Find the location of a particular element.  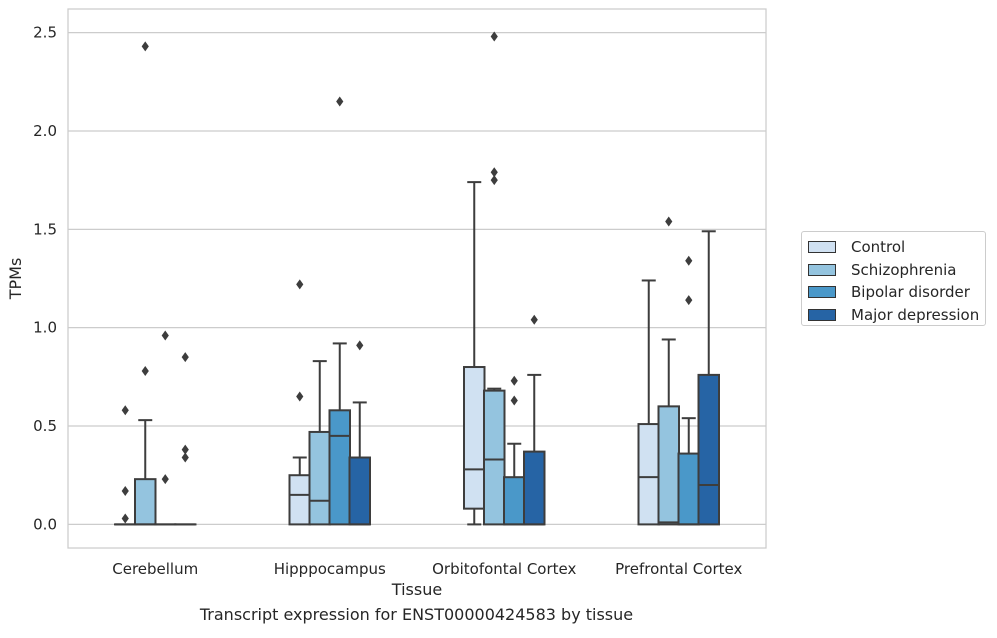

x-tick-label: Prefrontal Cortex is located at coordinates (678, 569).